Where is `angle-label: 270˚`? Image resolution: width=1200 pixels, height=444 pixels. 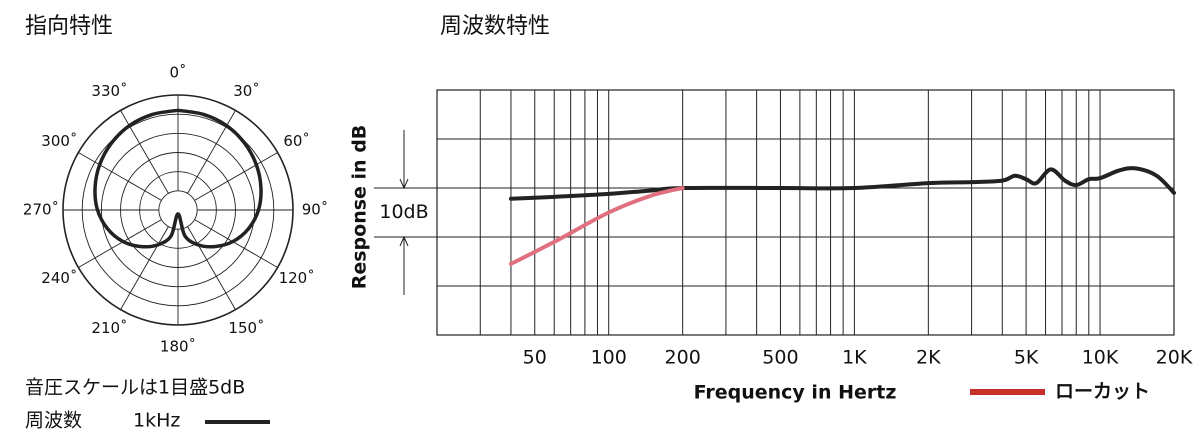
angle-label: 270˚ is located at coordinates (41, 210).